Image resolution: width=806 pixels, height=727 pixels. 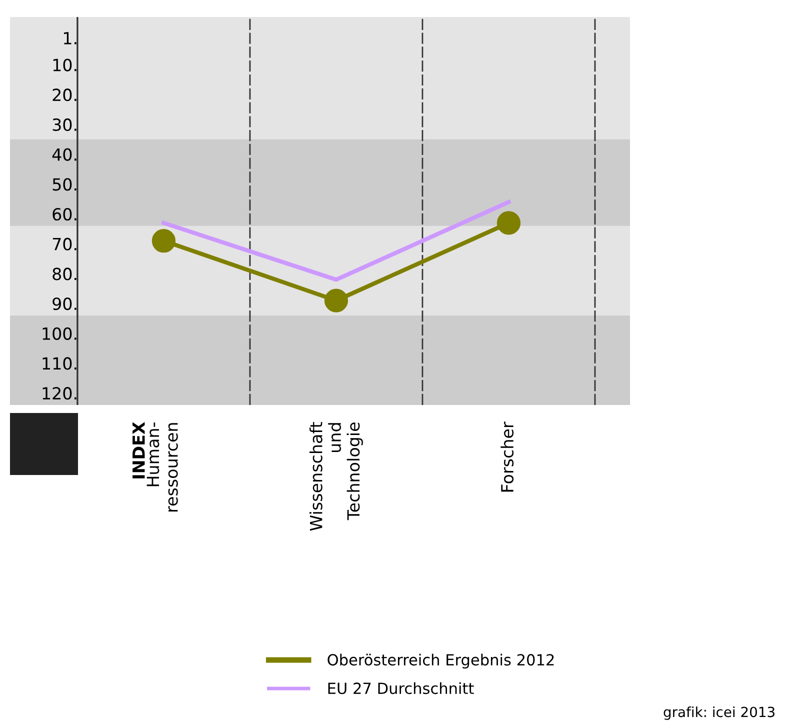 What do you see at coordinates (138, 450) in the screenshot?
I see `text: INDEX` at bounding box center [138, 450].